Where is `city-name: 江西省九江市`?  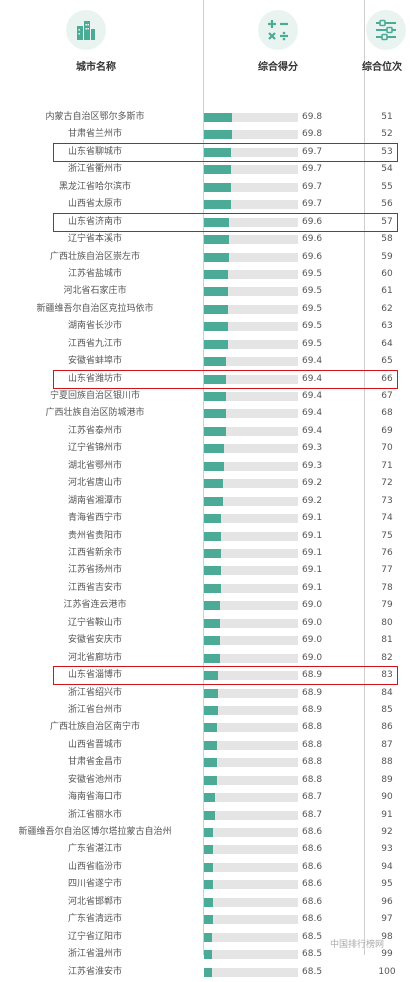
city-name: 江西省九江市 is located at coordinates (94, 343).